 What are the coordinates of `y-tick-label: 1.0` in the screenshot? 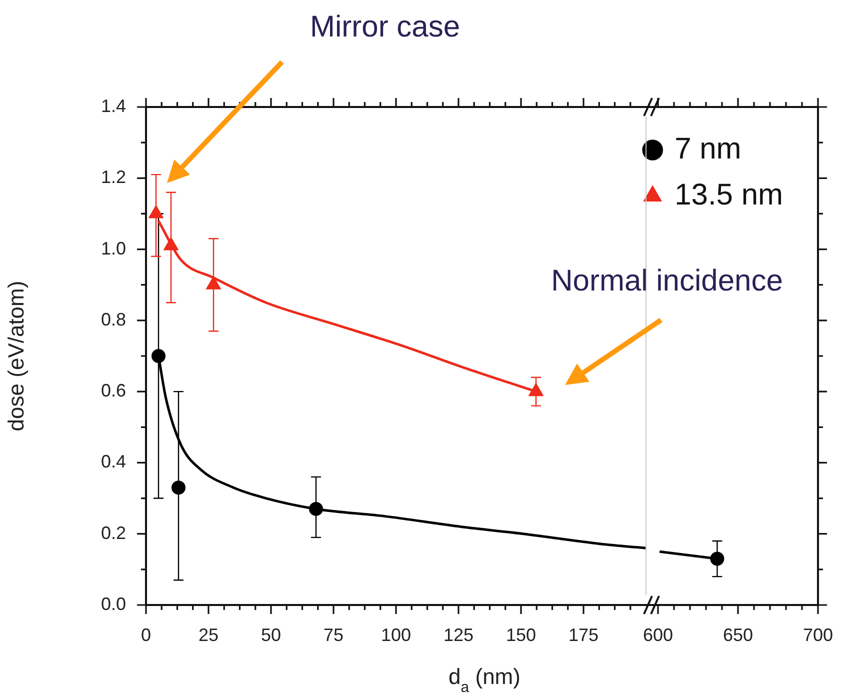 It's located at (113, 248).